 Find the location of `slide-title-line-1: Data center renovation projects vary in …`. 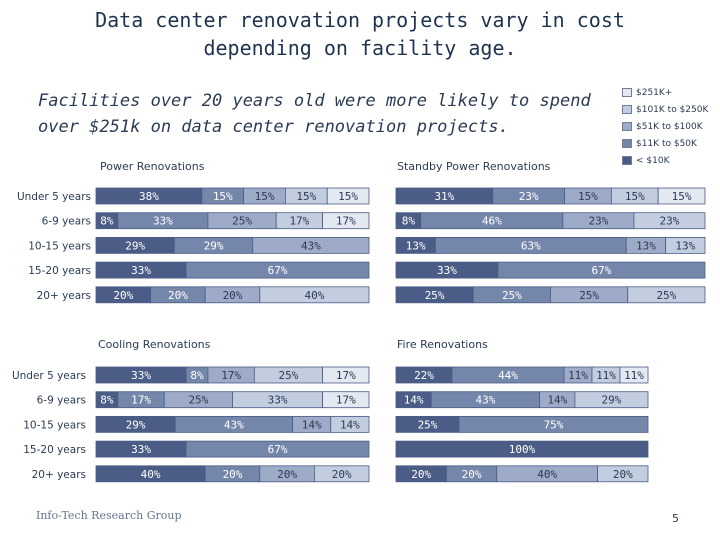

slide-title-line-1: Data center renovation projects vary in … is located at coordinates (360, 20).